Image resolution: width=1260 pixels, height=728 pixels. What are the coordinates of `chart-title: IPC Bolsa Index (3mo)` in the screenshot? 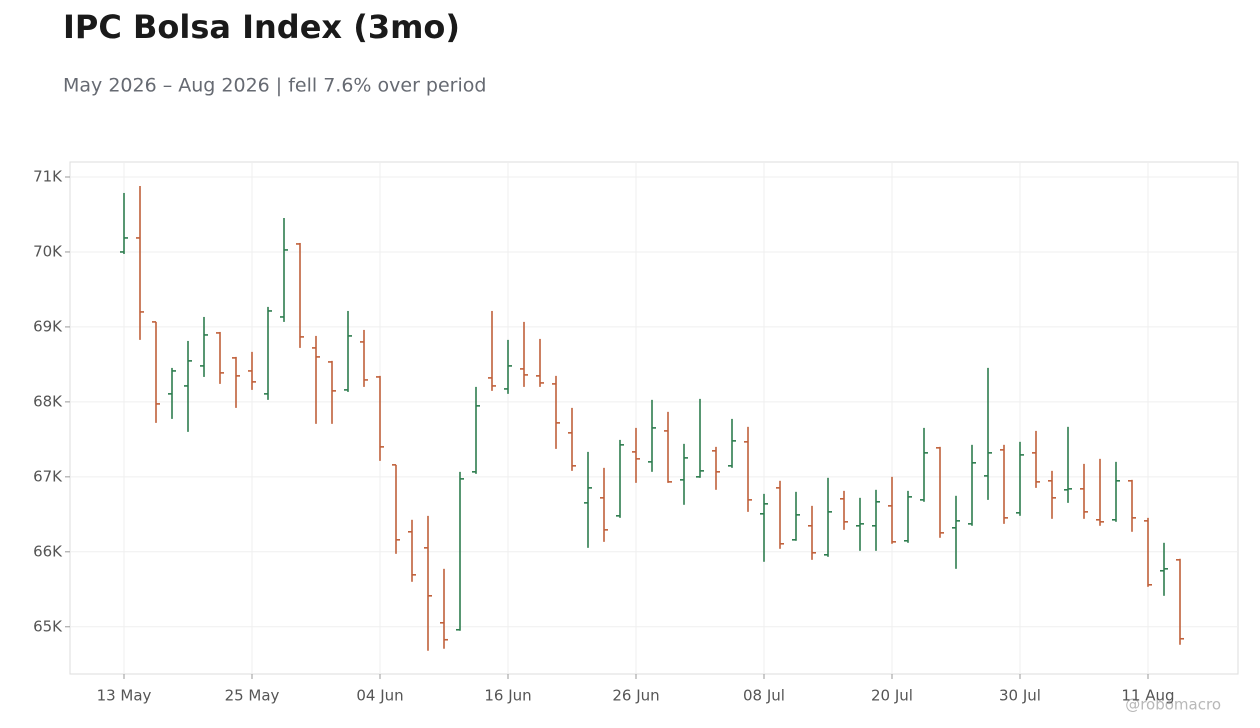 It's located at (261, 27).